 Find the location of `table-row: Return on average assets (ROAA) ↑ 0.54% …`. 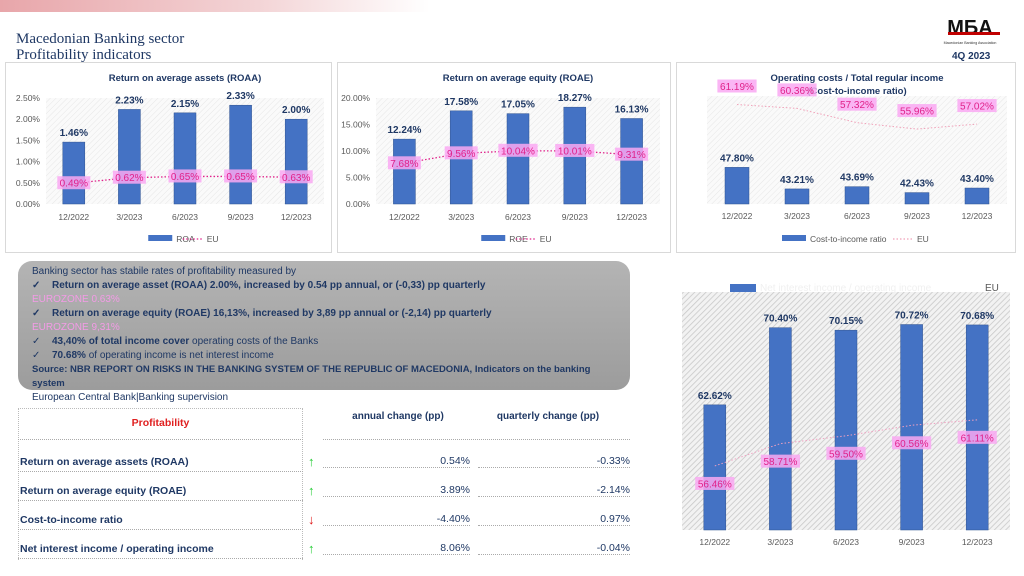

table-row: Return on average assets (ROAA) ↑ 0.54% … is located at coordinates (324, 457).